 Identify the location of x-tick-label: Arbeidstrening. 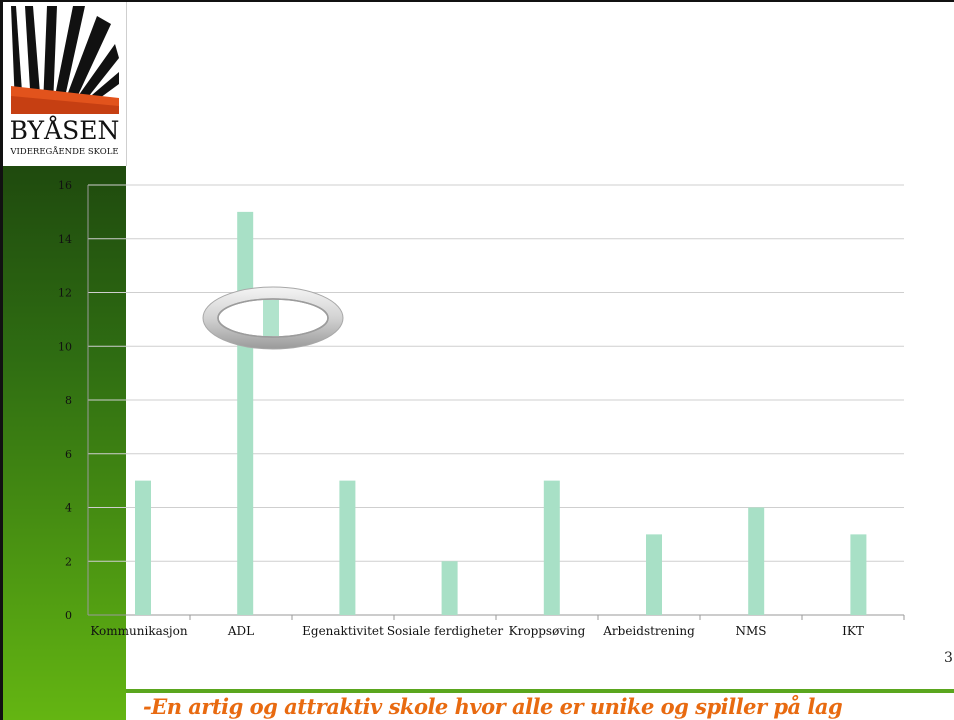
(648, 631).